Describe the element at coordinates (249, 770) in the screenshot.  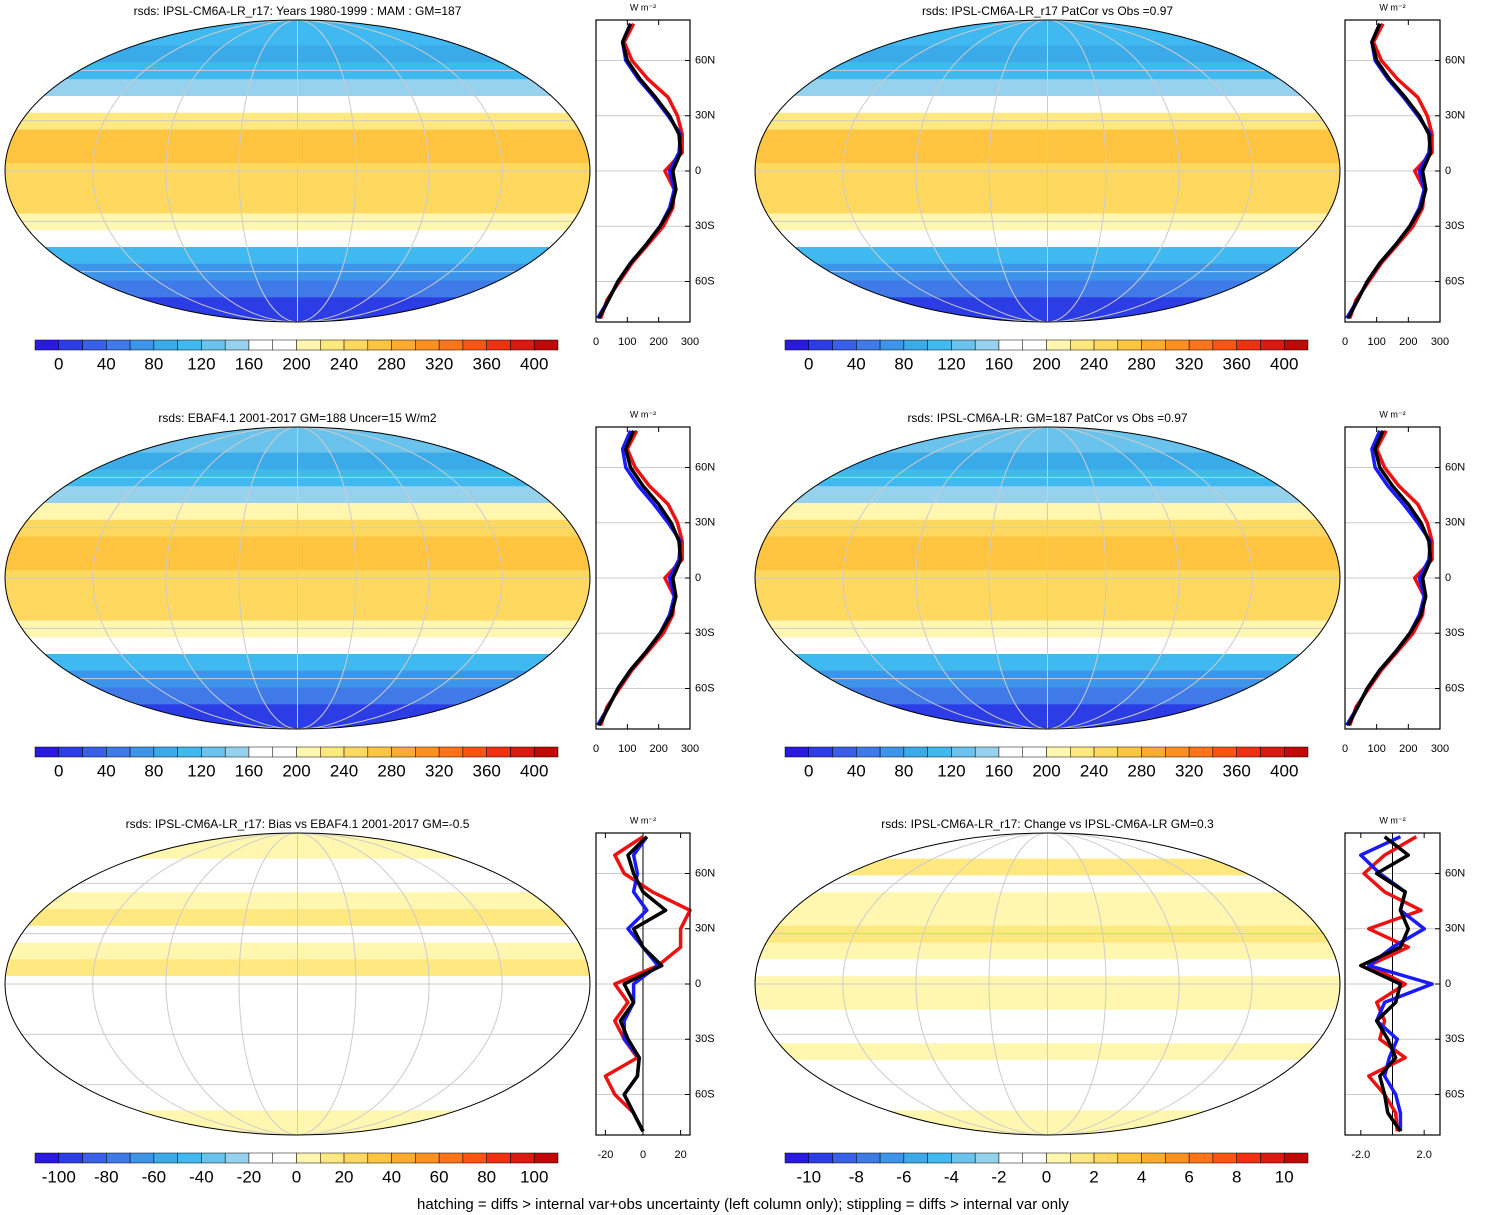
I see `colorbar-label: 160` at that location.